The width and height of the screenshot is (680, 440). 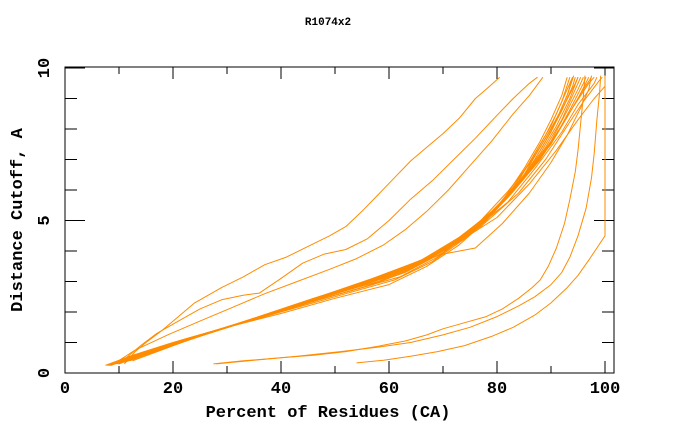 I want to click on x-tick-label: 40, so click(x=281, y=389).